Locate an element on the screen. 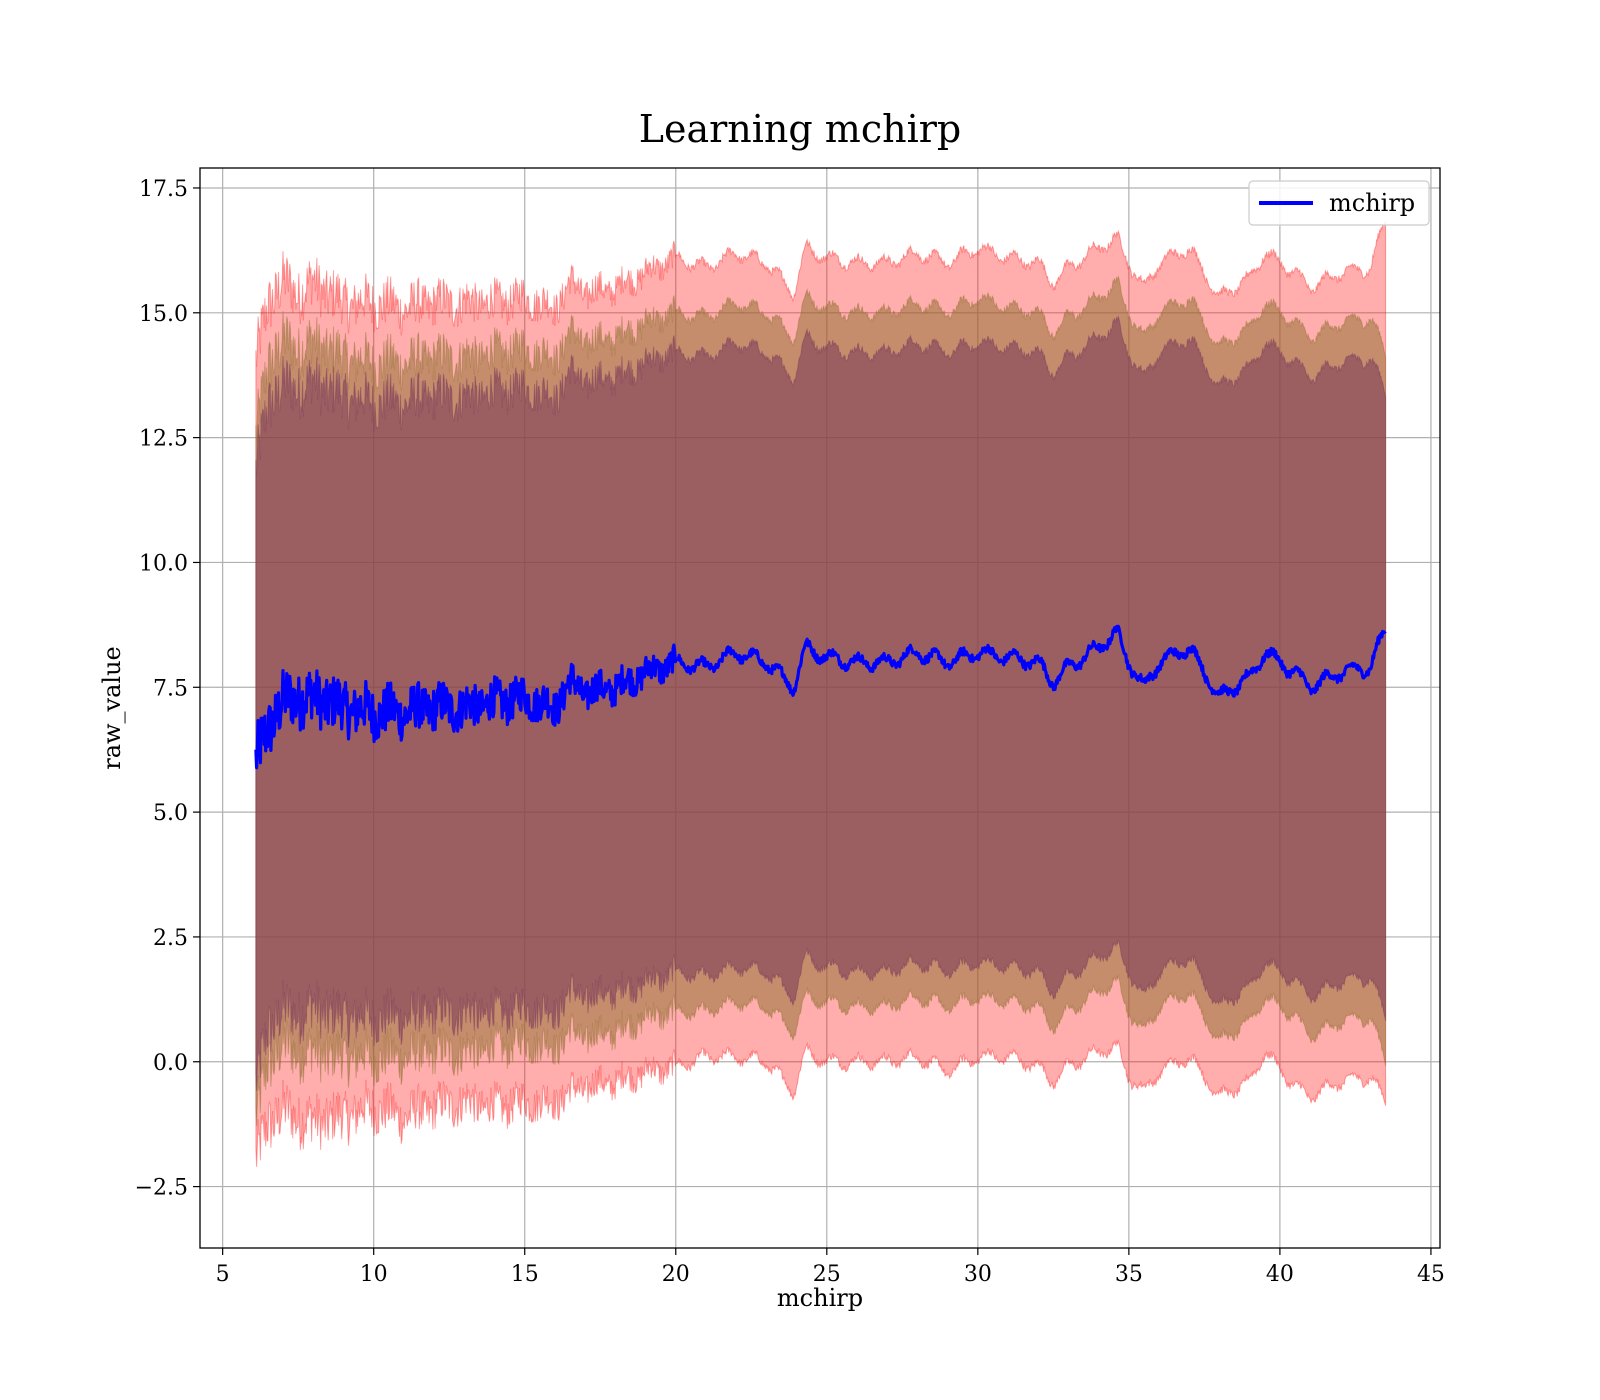  legend-box is located at coordinates (1339, 203).